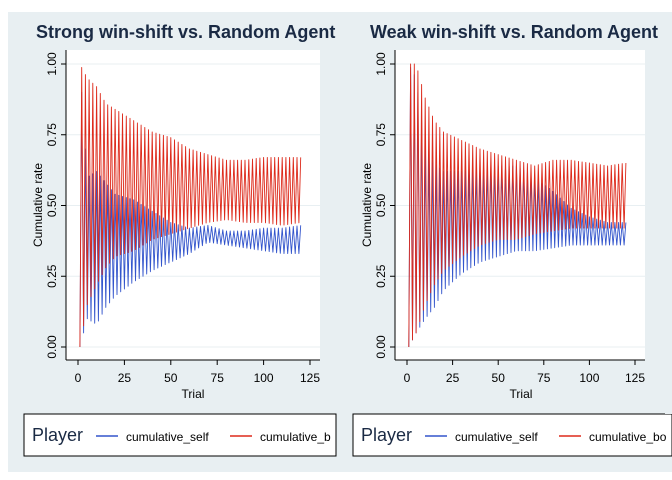 Image resolution: width=672 pixels, height=480 pixels. What do you see at coordinates (628, 437) in the screenshot?
I see `legend-label-both: cumulative_bo` at bounding box center [628, 437].